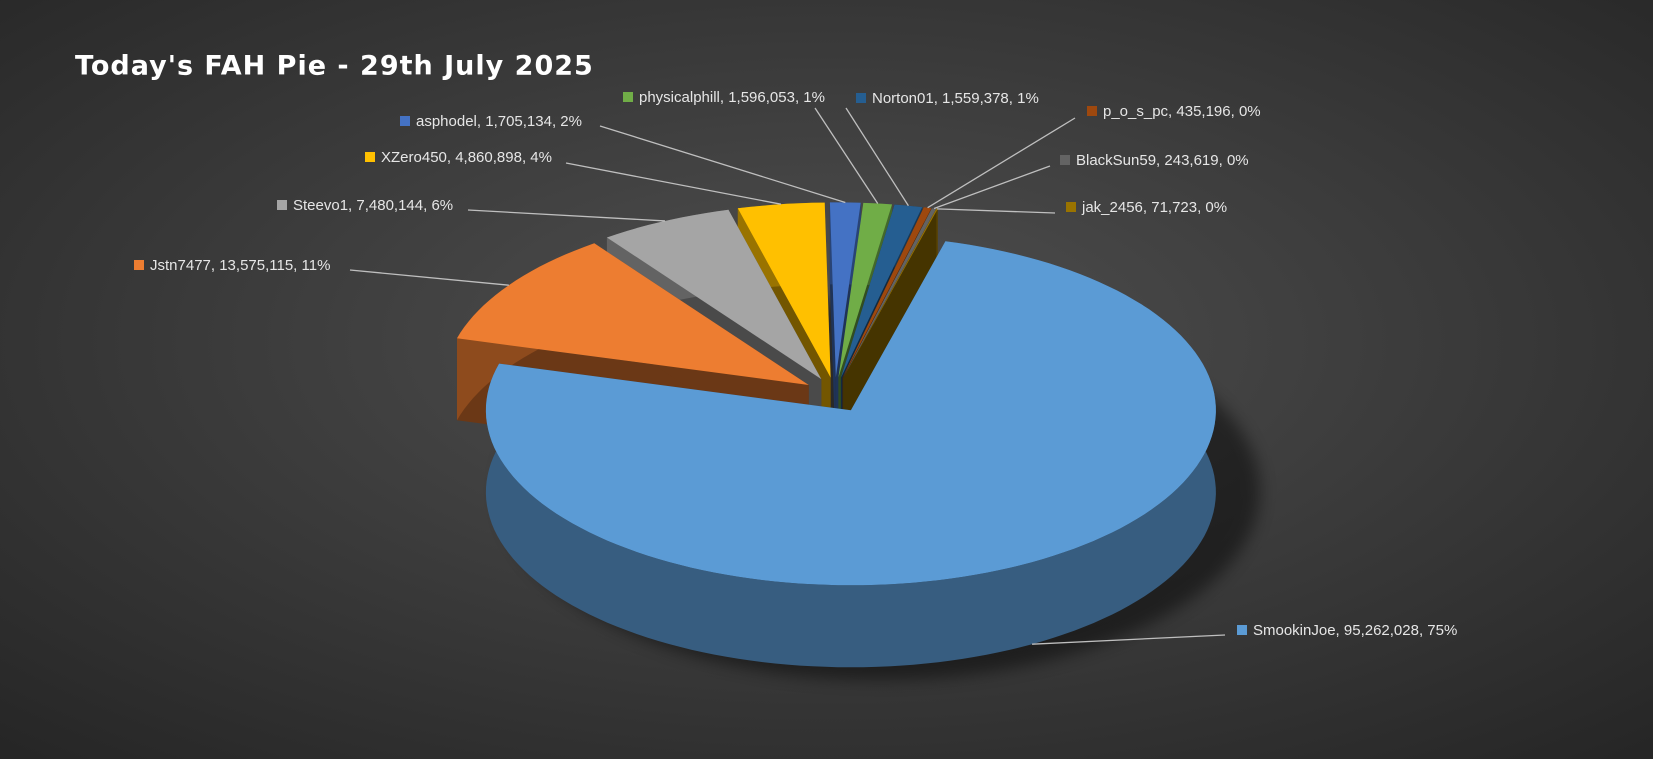  What do you see at coordinates (240, 265) in the screenshot?
I see `data-label: Jstn7477, 13,575,115, 11%` at bounding box center [240, 265].